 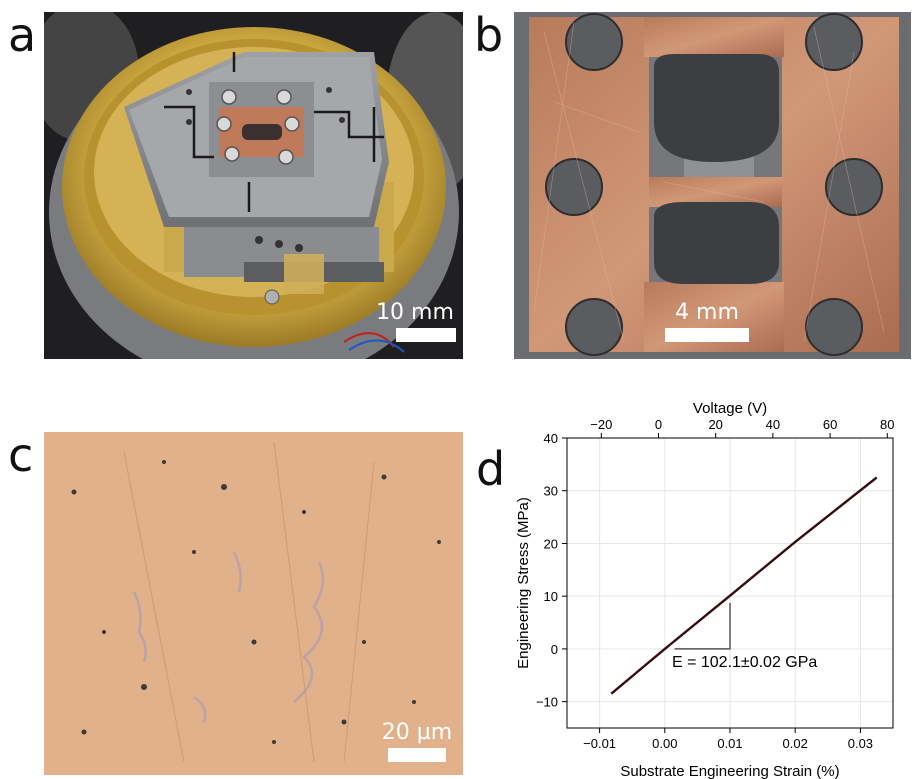 I want to click on x-tick-label: 0.03, so click(x=860, y=743).